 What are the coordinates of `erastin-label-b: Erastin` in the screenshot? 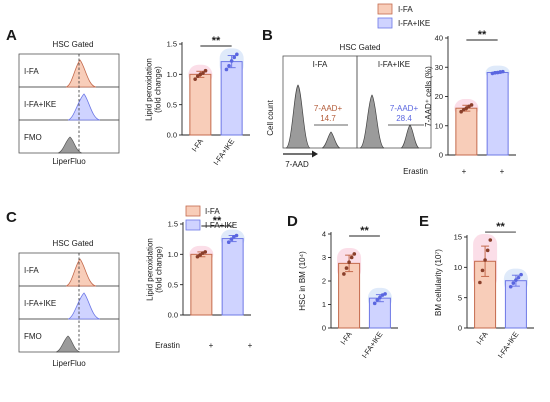 It's located at (415, 171).